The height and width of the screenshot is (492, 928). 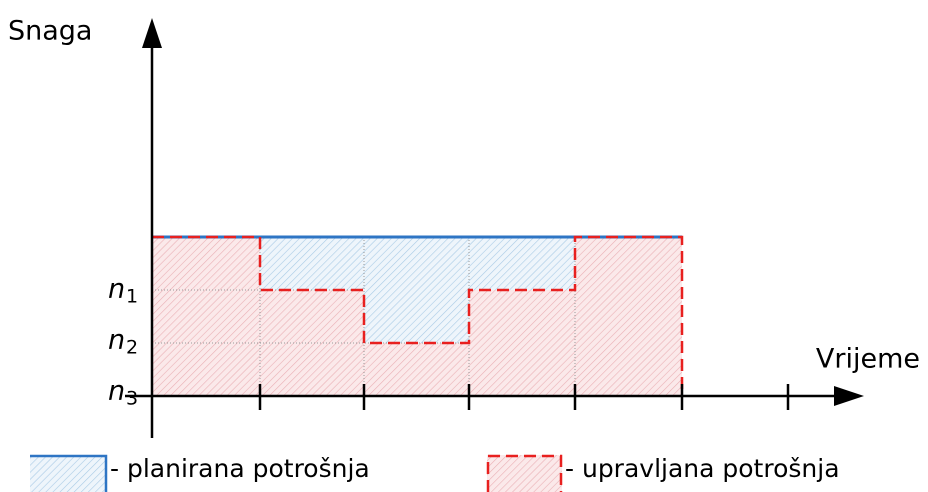 What do you see at coordinates (152, 33) in the screenshot?
I see `y-arrow` at bounding box center [152, 33].